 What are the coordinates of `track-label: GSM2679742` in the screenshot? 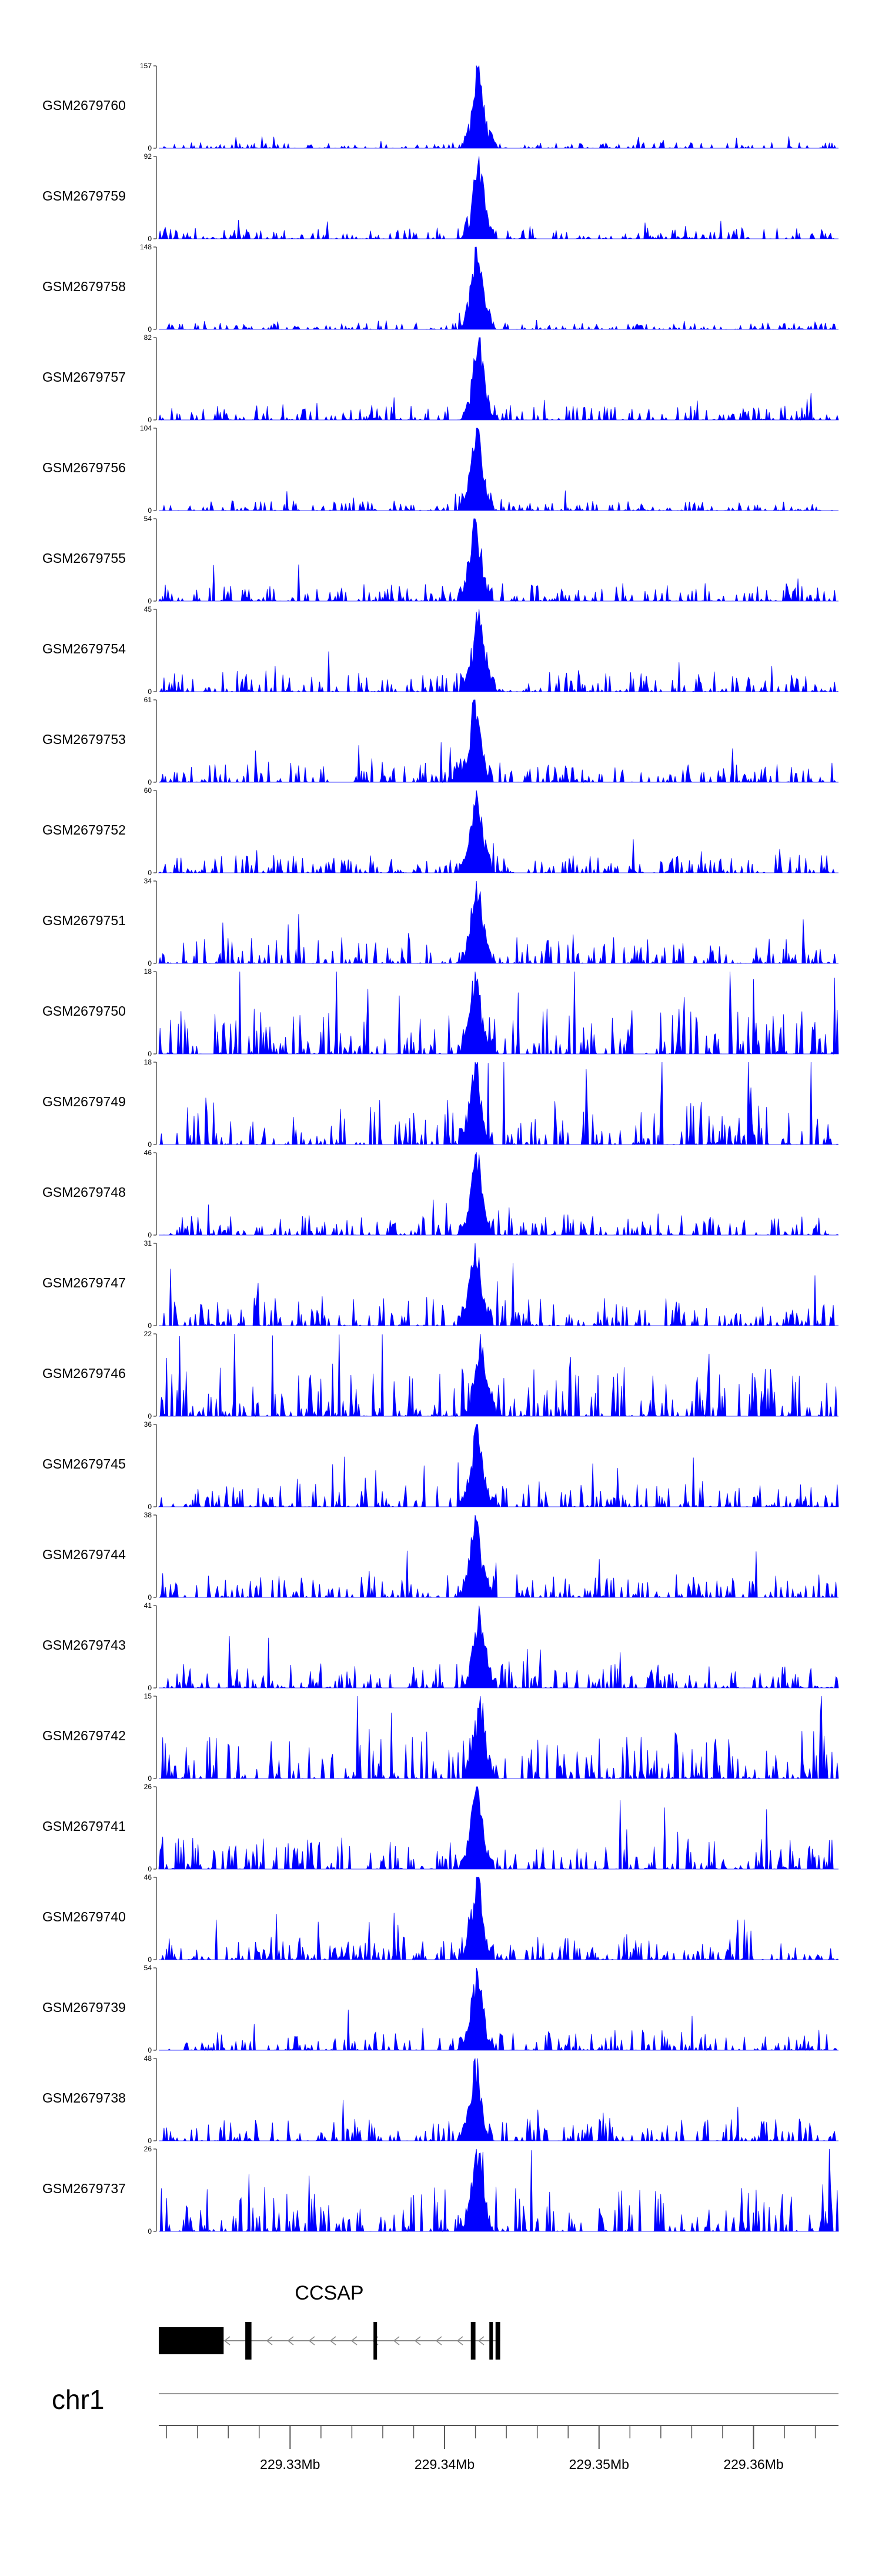 It's located at (84, 1735).